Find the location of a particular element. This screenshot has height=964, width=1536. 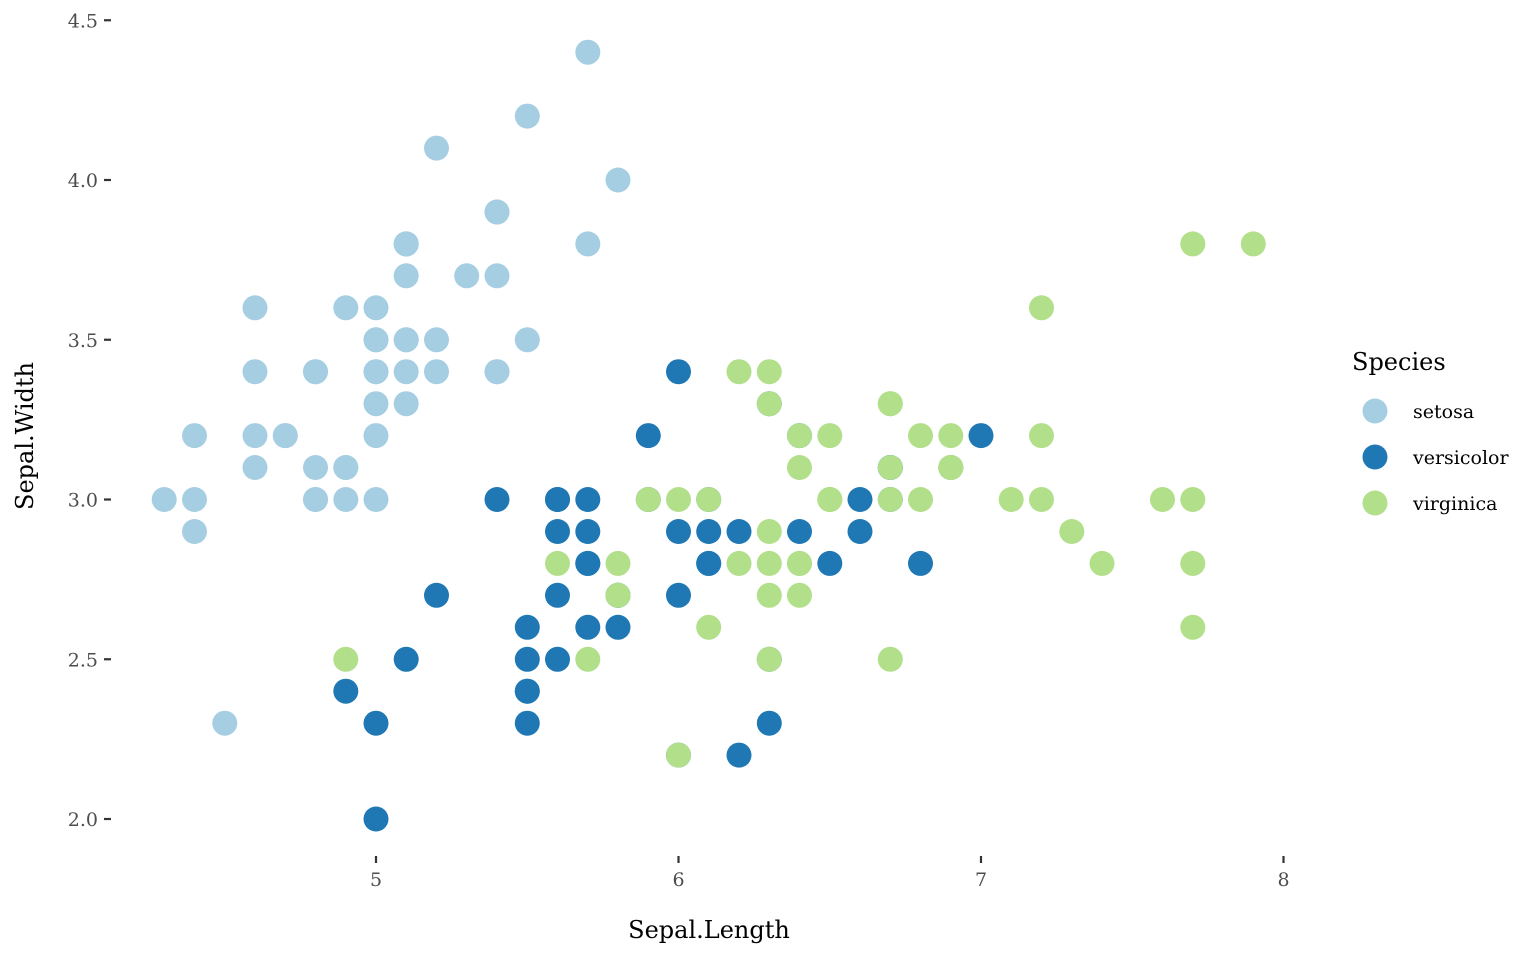

legend-label-virginica: virginica is located at coordinates (1454, 504).